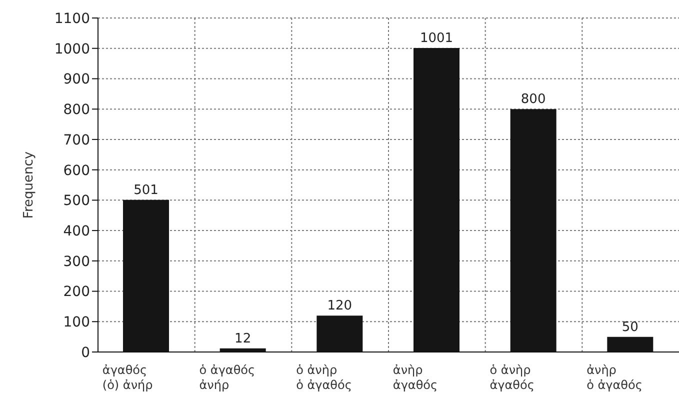  I want to click on x-tick-label: ὁ ἀγαθός ἀνήρ, so click(227, 377).